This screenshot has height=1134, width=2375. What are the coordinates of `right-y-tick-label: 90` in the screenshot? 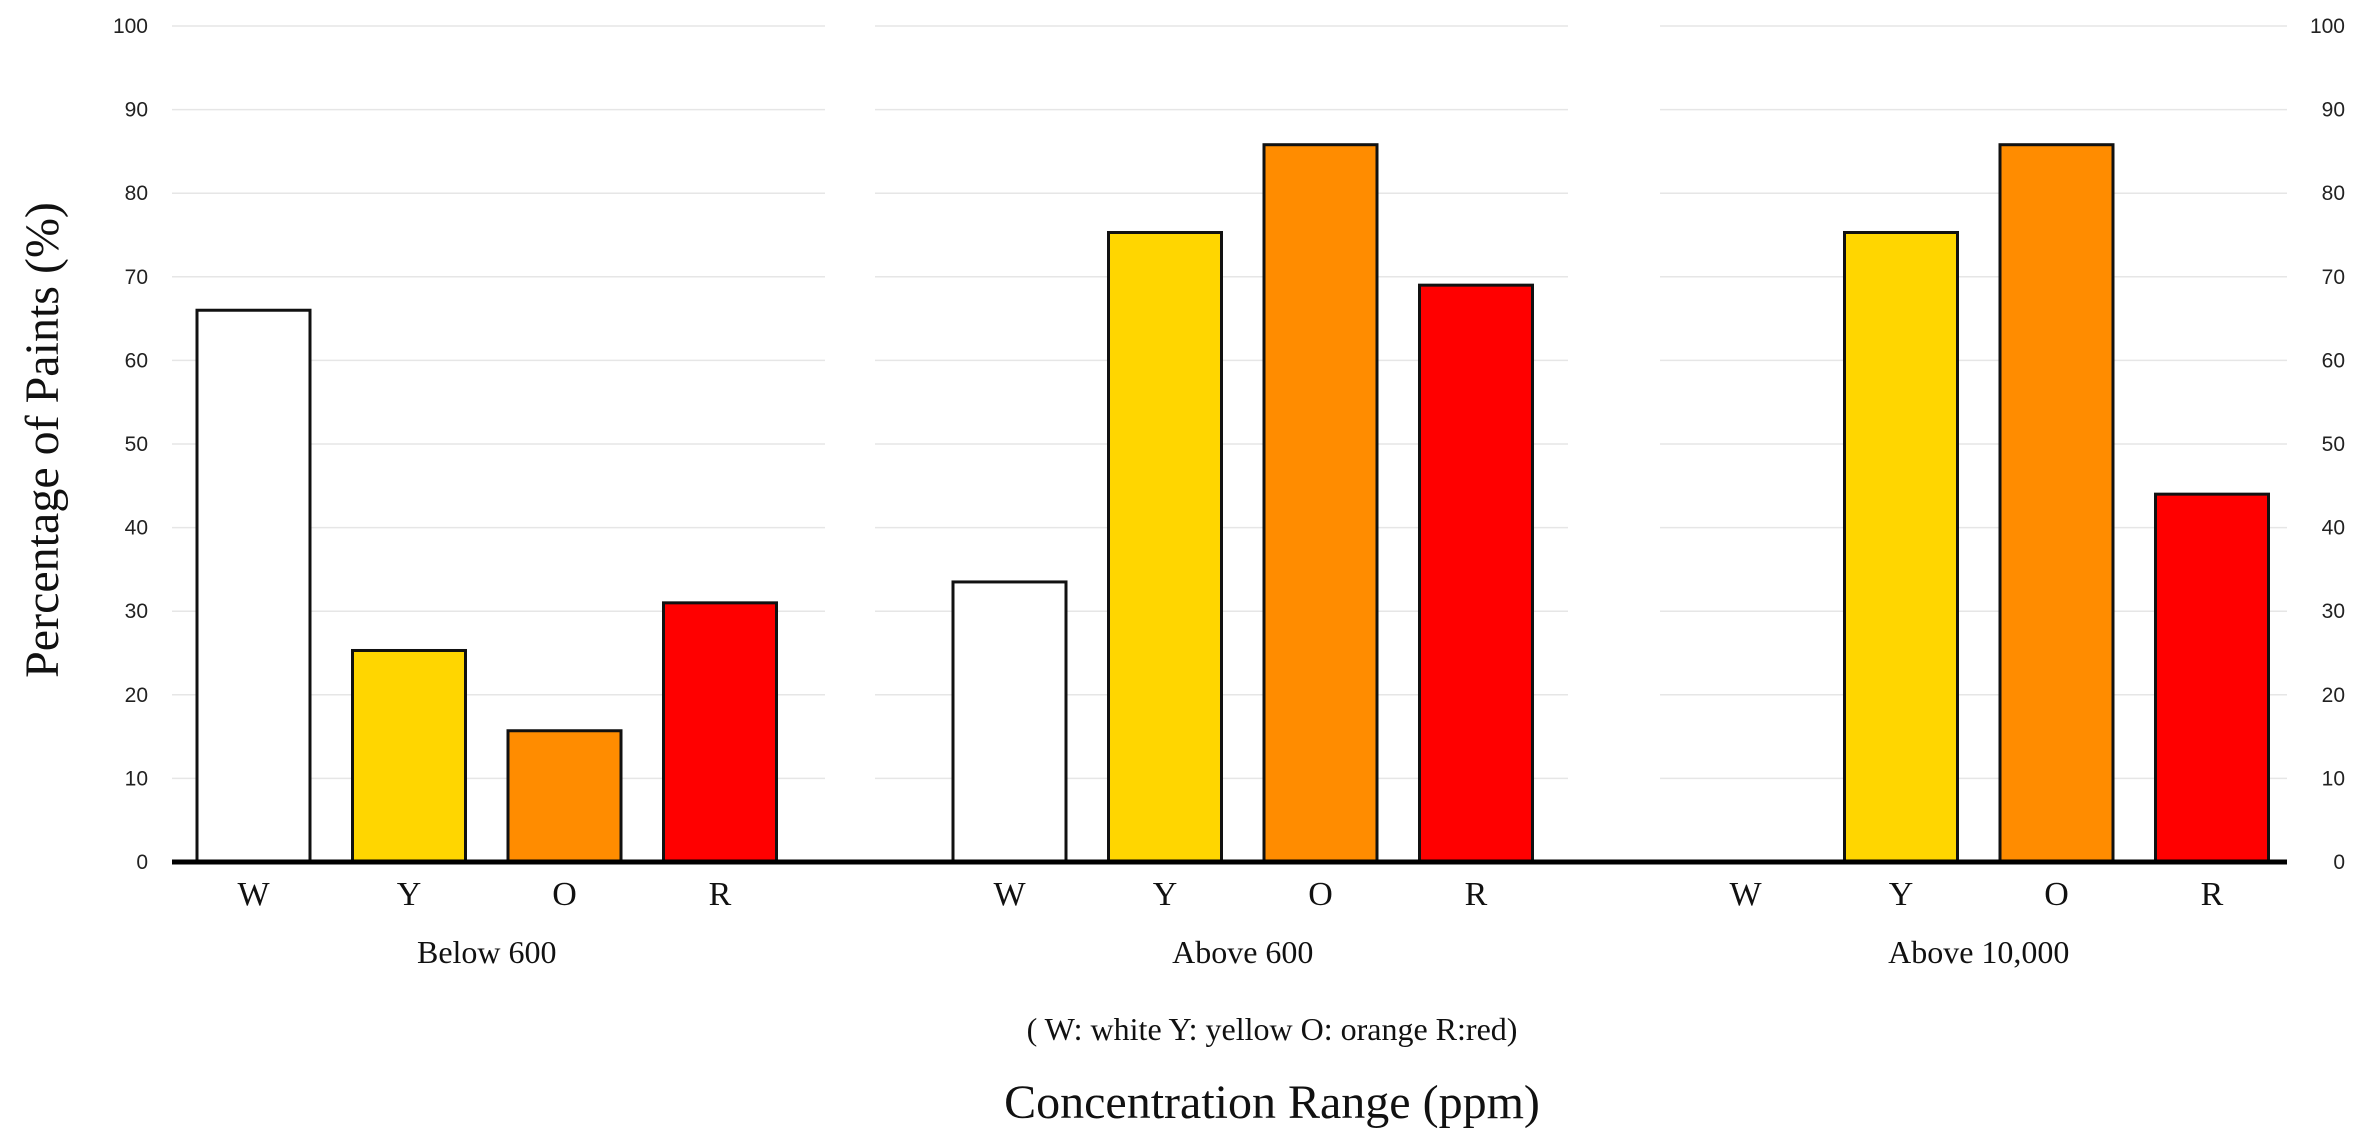 It's located at (2333, 110).